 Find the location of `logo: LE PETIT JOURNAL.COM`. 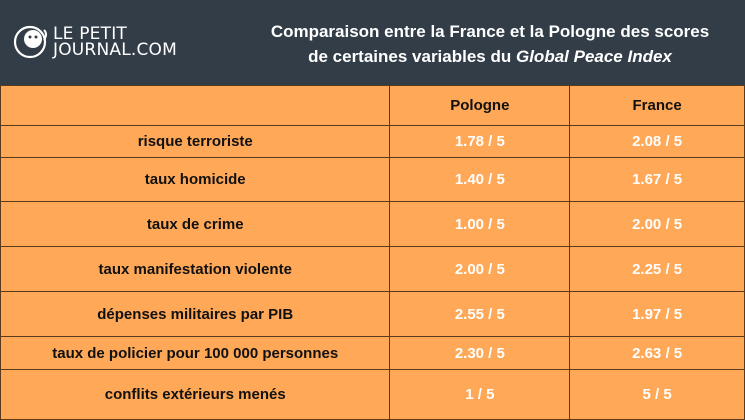

logo: LE PETIT JOURNAL.COM is located at coordinates (95, 42).